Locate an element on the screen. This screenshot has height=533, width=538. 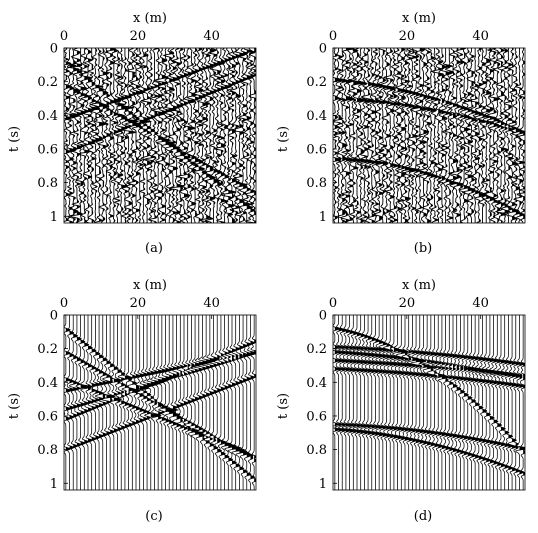
axes-frame is located at coordinates (160, 135).